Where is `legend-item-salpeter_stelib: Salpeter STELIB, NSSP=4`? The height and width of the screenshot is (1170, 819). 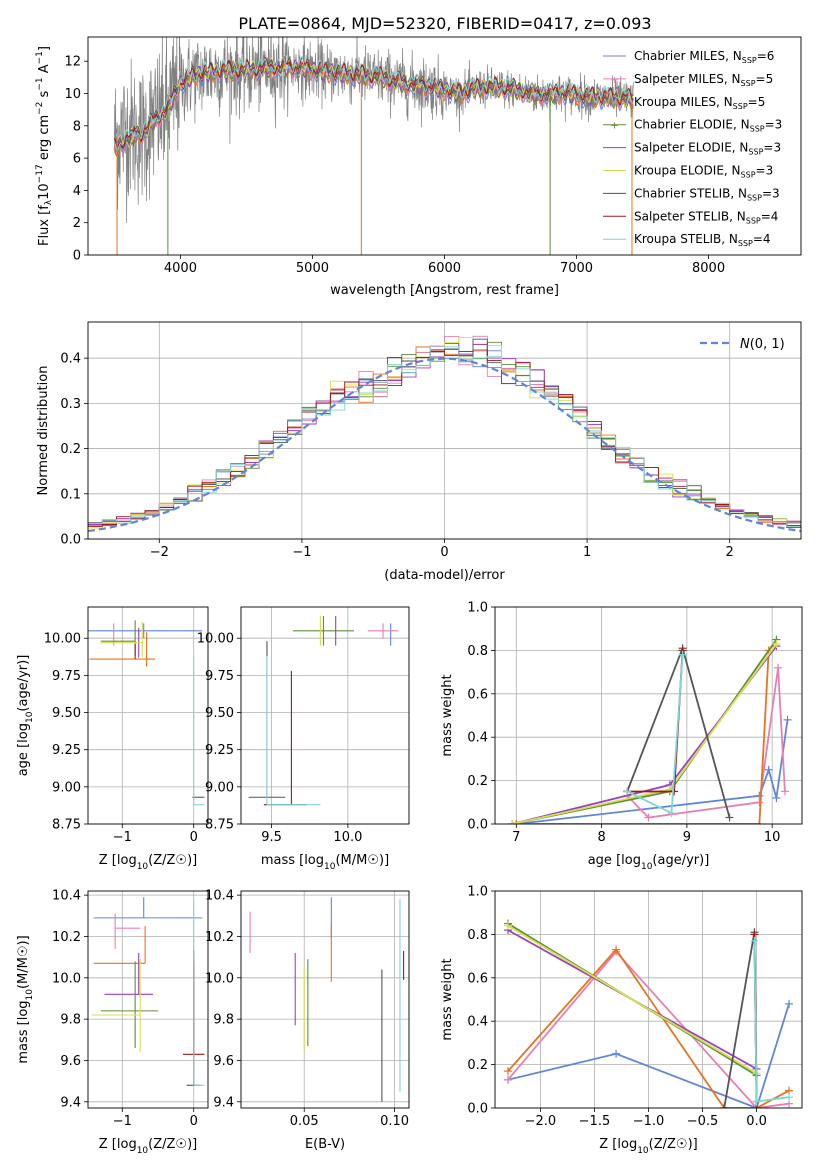
legend-item-salpeter_stelib: Salpeter STELIB, NSSP=4 is located at coordinates (690, 217).